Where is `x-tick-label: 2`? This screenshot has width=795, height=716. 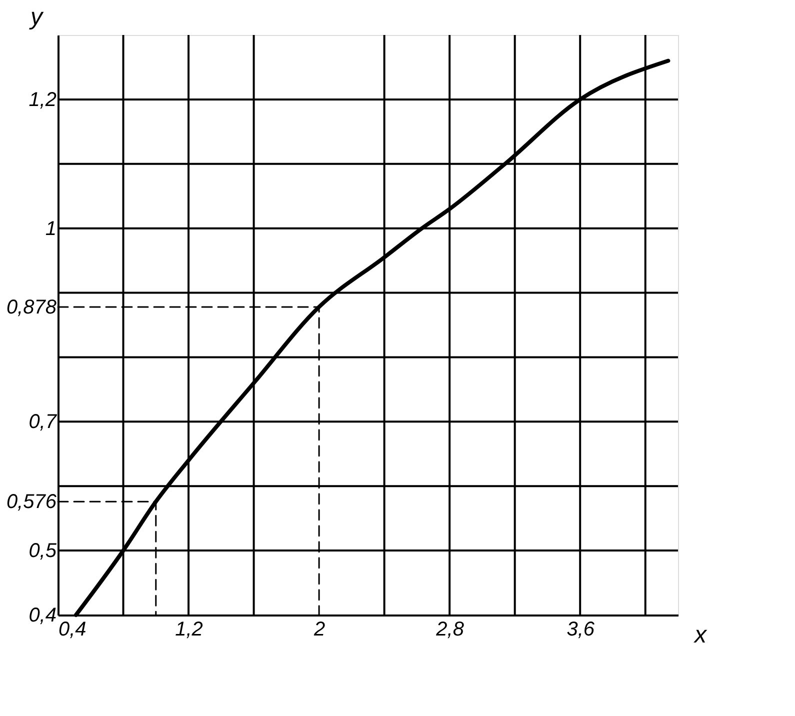 x-tick-label: 2 is located at coordinates (319, 629).